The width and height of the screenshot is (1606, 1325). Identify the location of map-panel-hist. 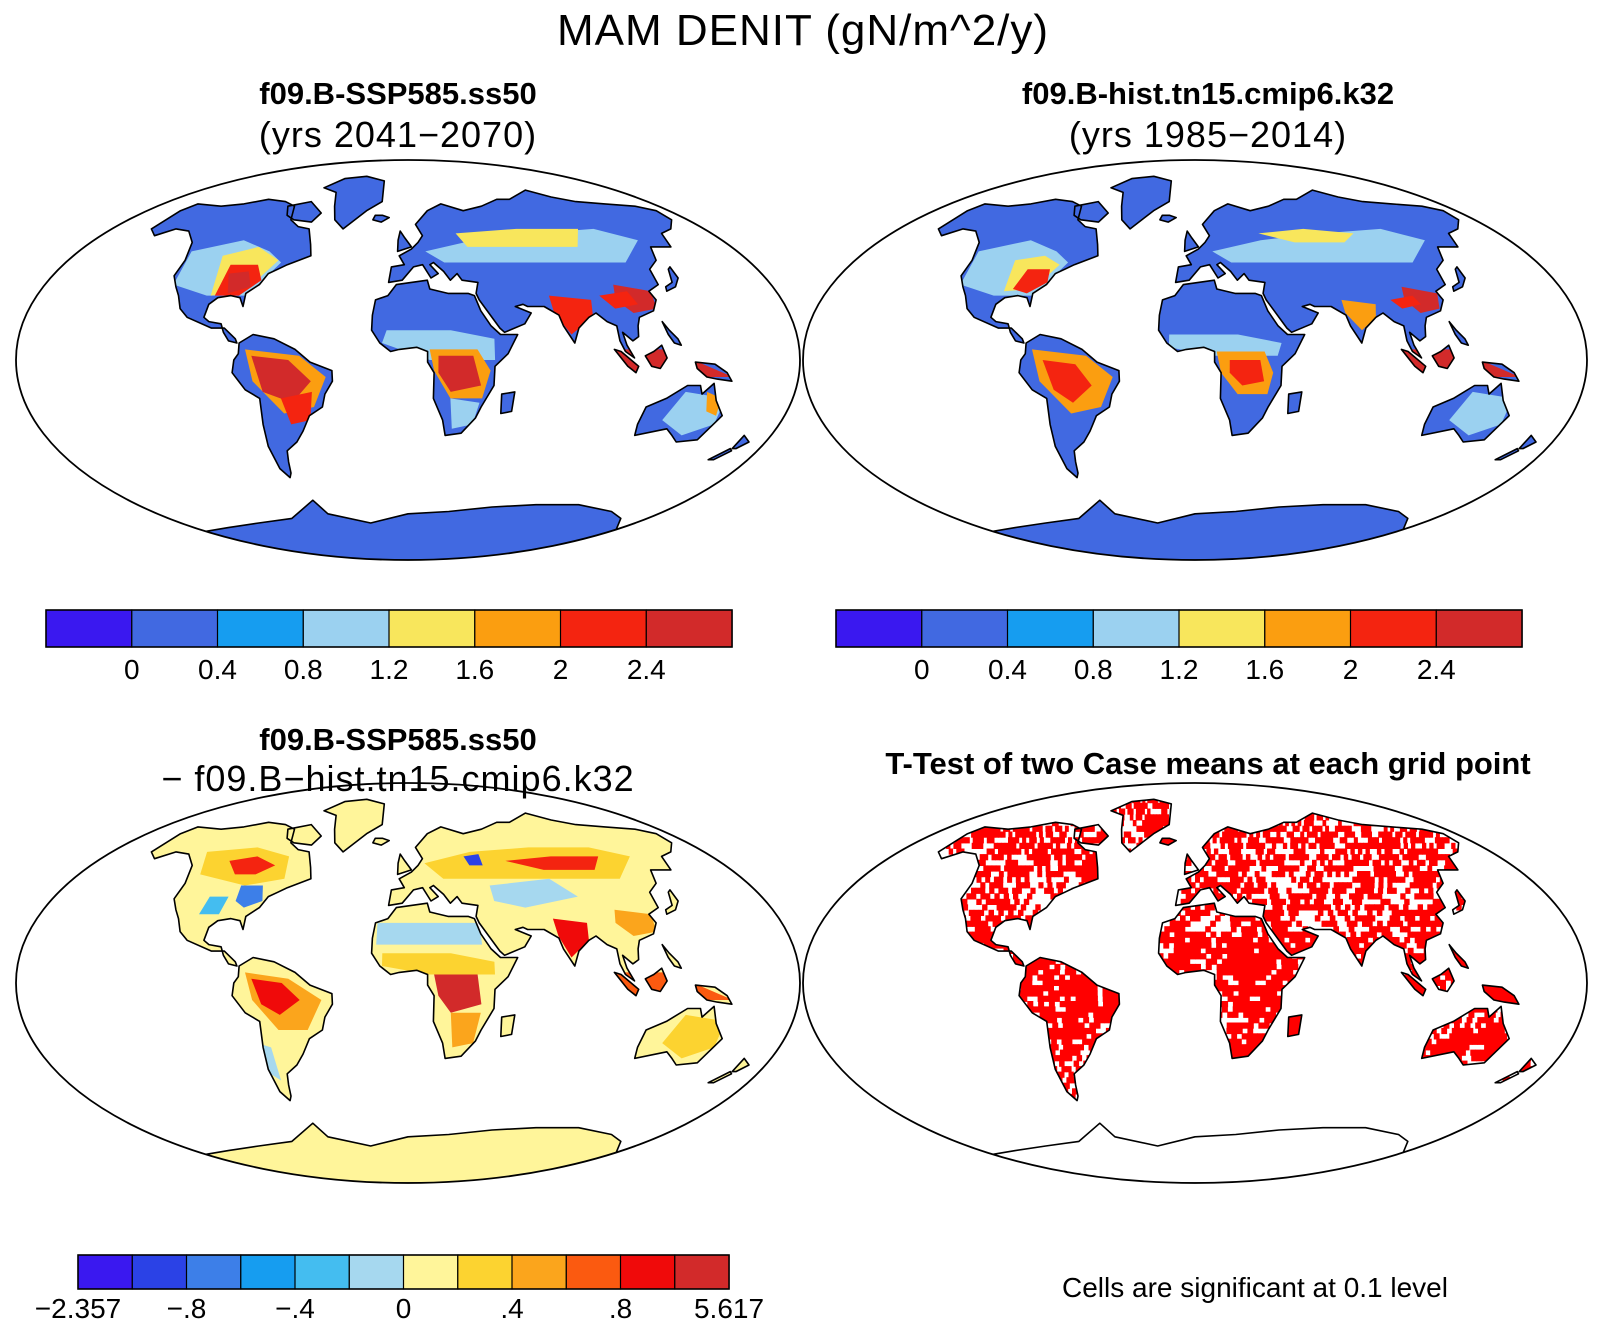
(1195, 360).